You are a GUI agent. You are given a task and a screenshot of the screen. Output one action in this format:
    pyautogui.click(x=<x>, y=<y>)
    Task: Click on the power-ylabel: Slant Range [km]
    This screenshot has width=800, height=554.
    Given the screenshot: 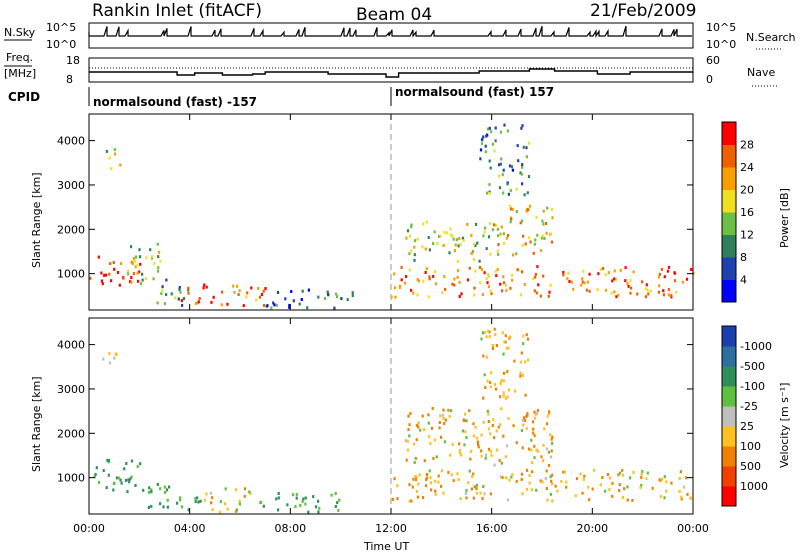 What is the action you would take?
    pyautogui.click(x=36, y=220)
    